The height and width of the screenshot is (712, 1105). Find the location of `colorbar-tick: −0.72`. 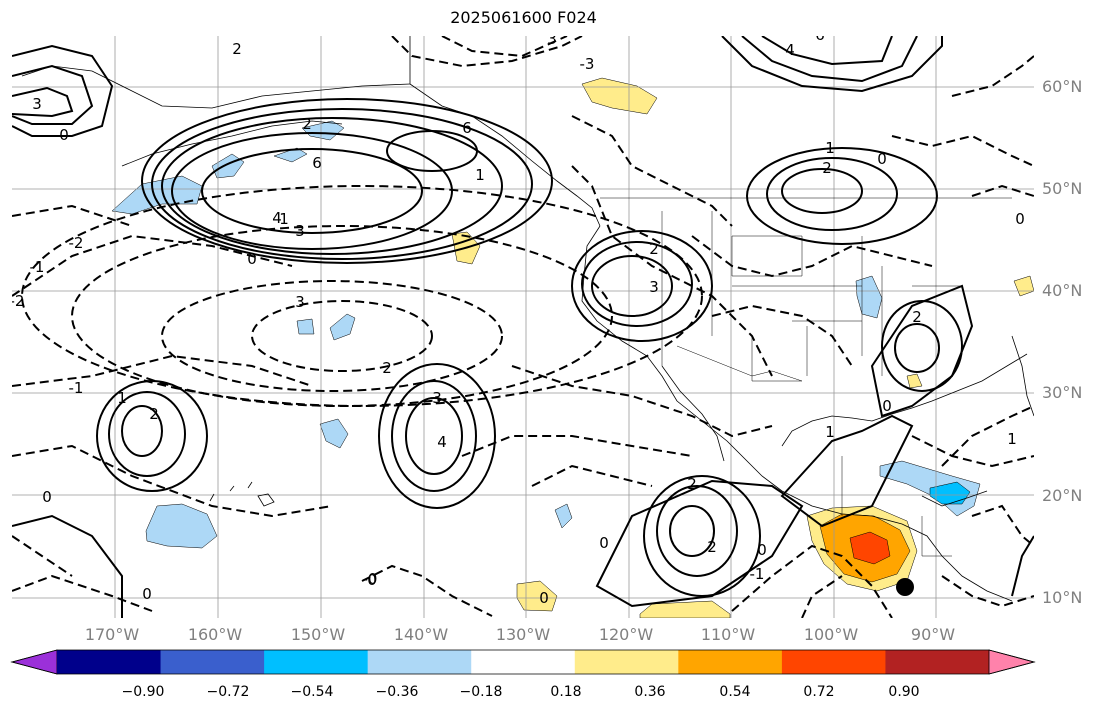

colorbar-tick: −0.72 is located at coordinates (228, 692).